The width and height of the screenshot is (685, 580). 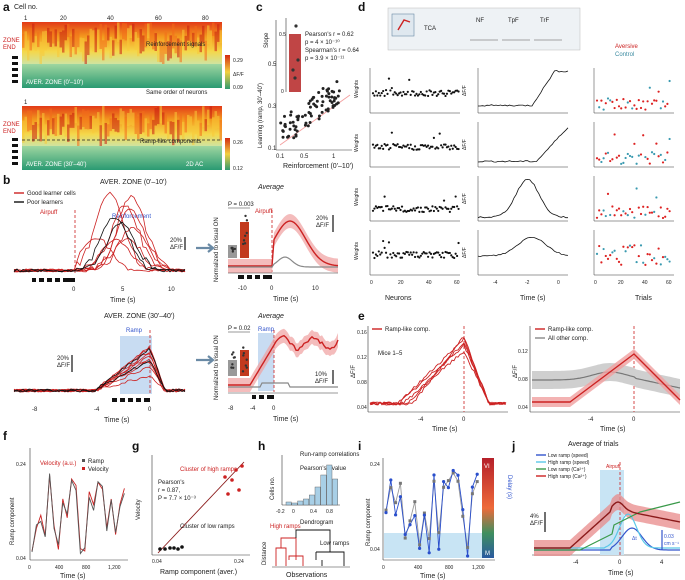 What do you see at coordinates (266, 330) in the screenshot?
I see `b-avg2-ramp: Ramp` at bounding box center [266, 330].